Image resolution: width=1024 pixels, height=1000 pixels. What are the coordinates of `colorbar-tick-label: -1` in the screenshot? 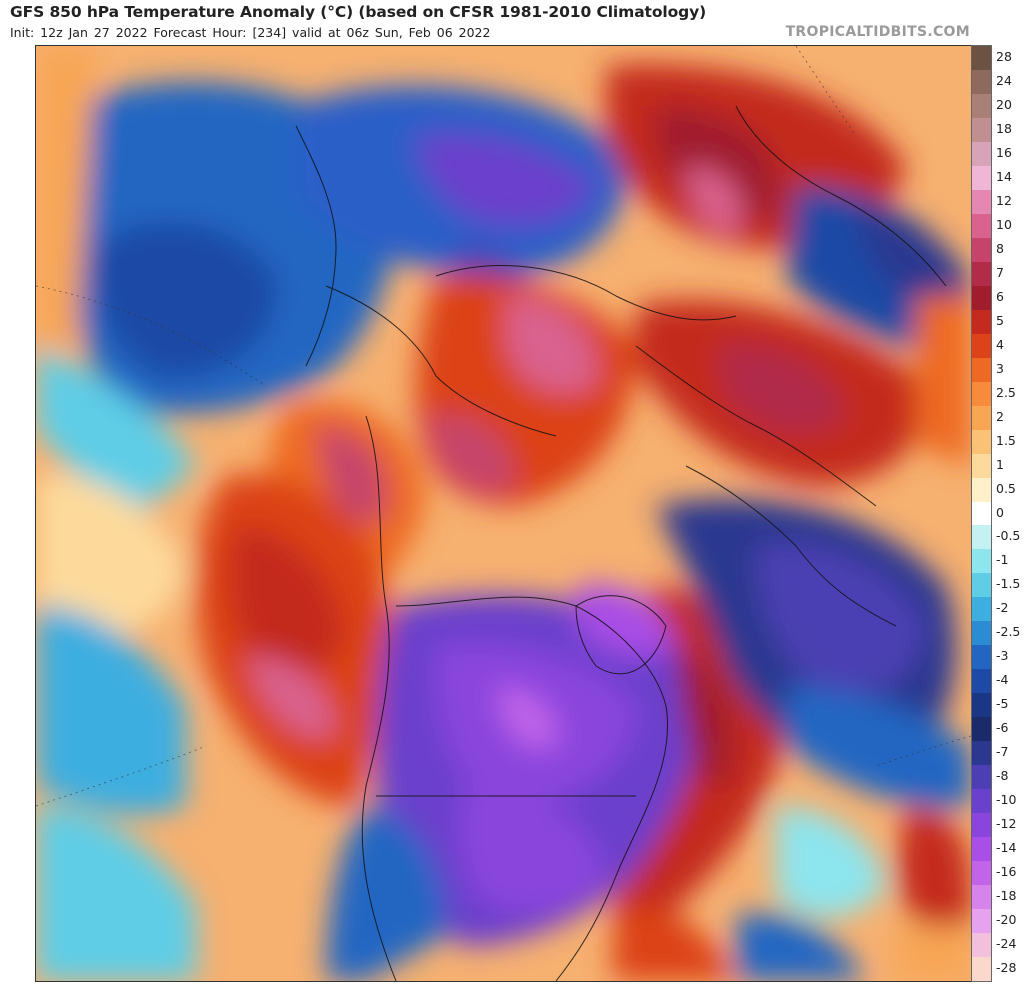 It's located at (1002, 560).